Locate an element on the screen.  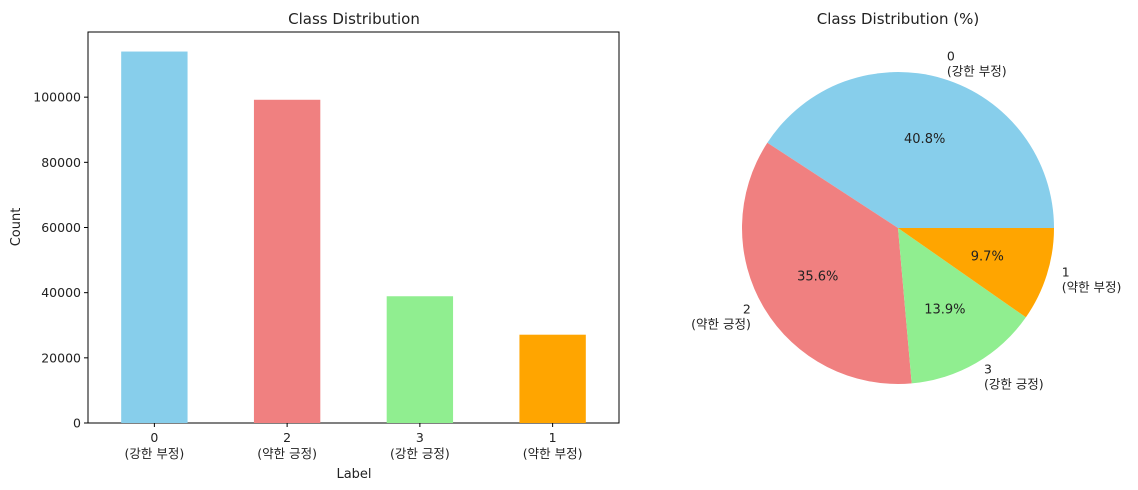
bar-x-axis: 0(강한 부정) 2(약한 긍정) 3(강한 긍정) 1(약한 부정) is located at coordinates (354, 442).